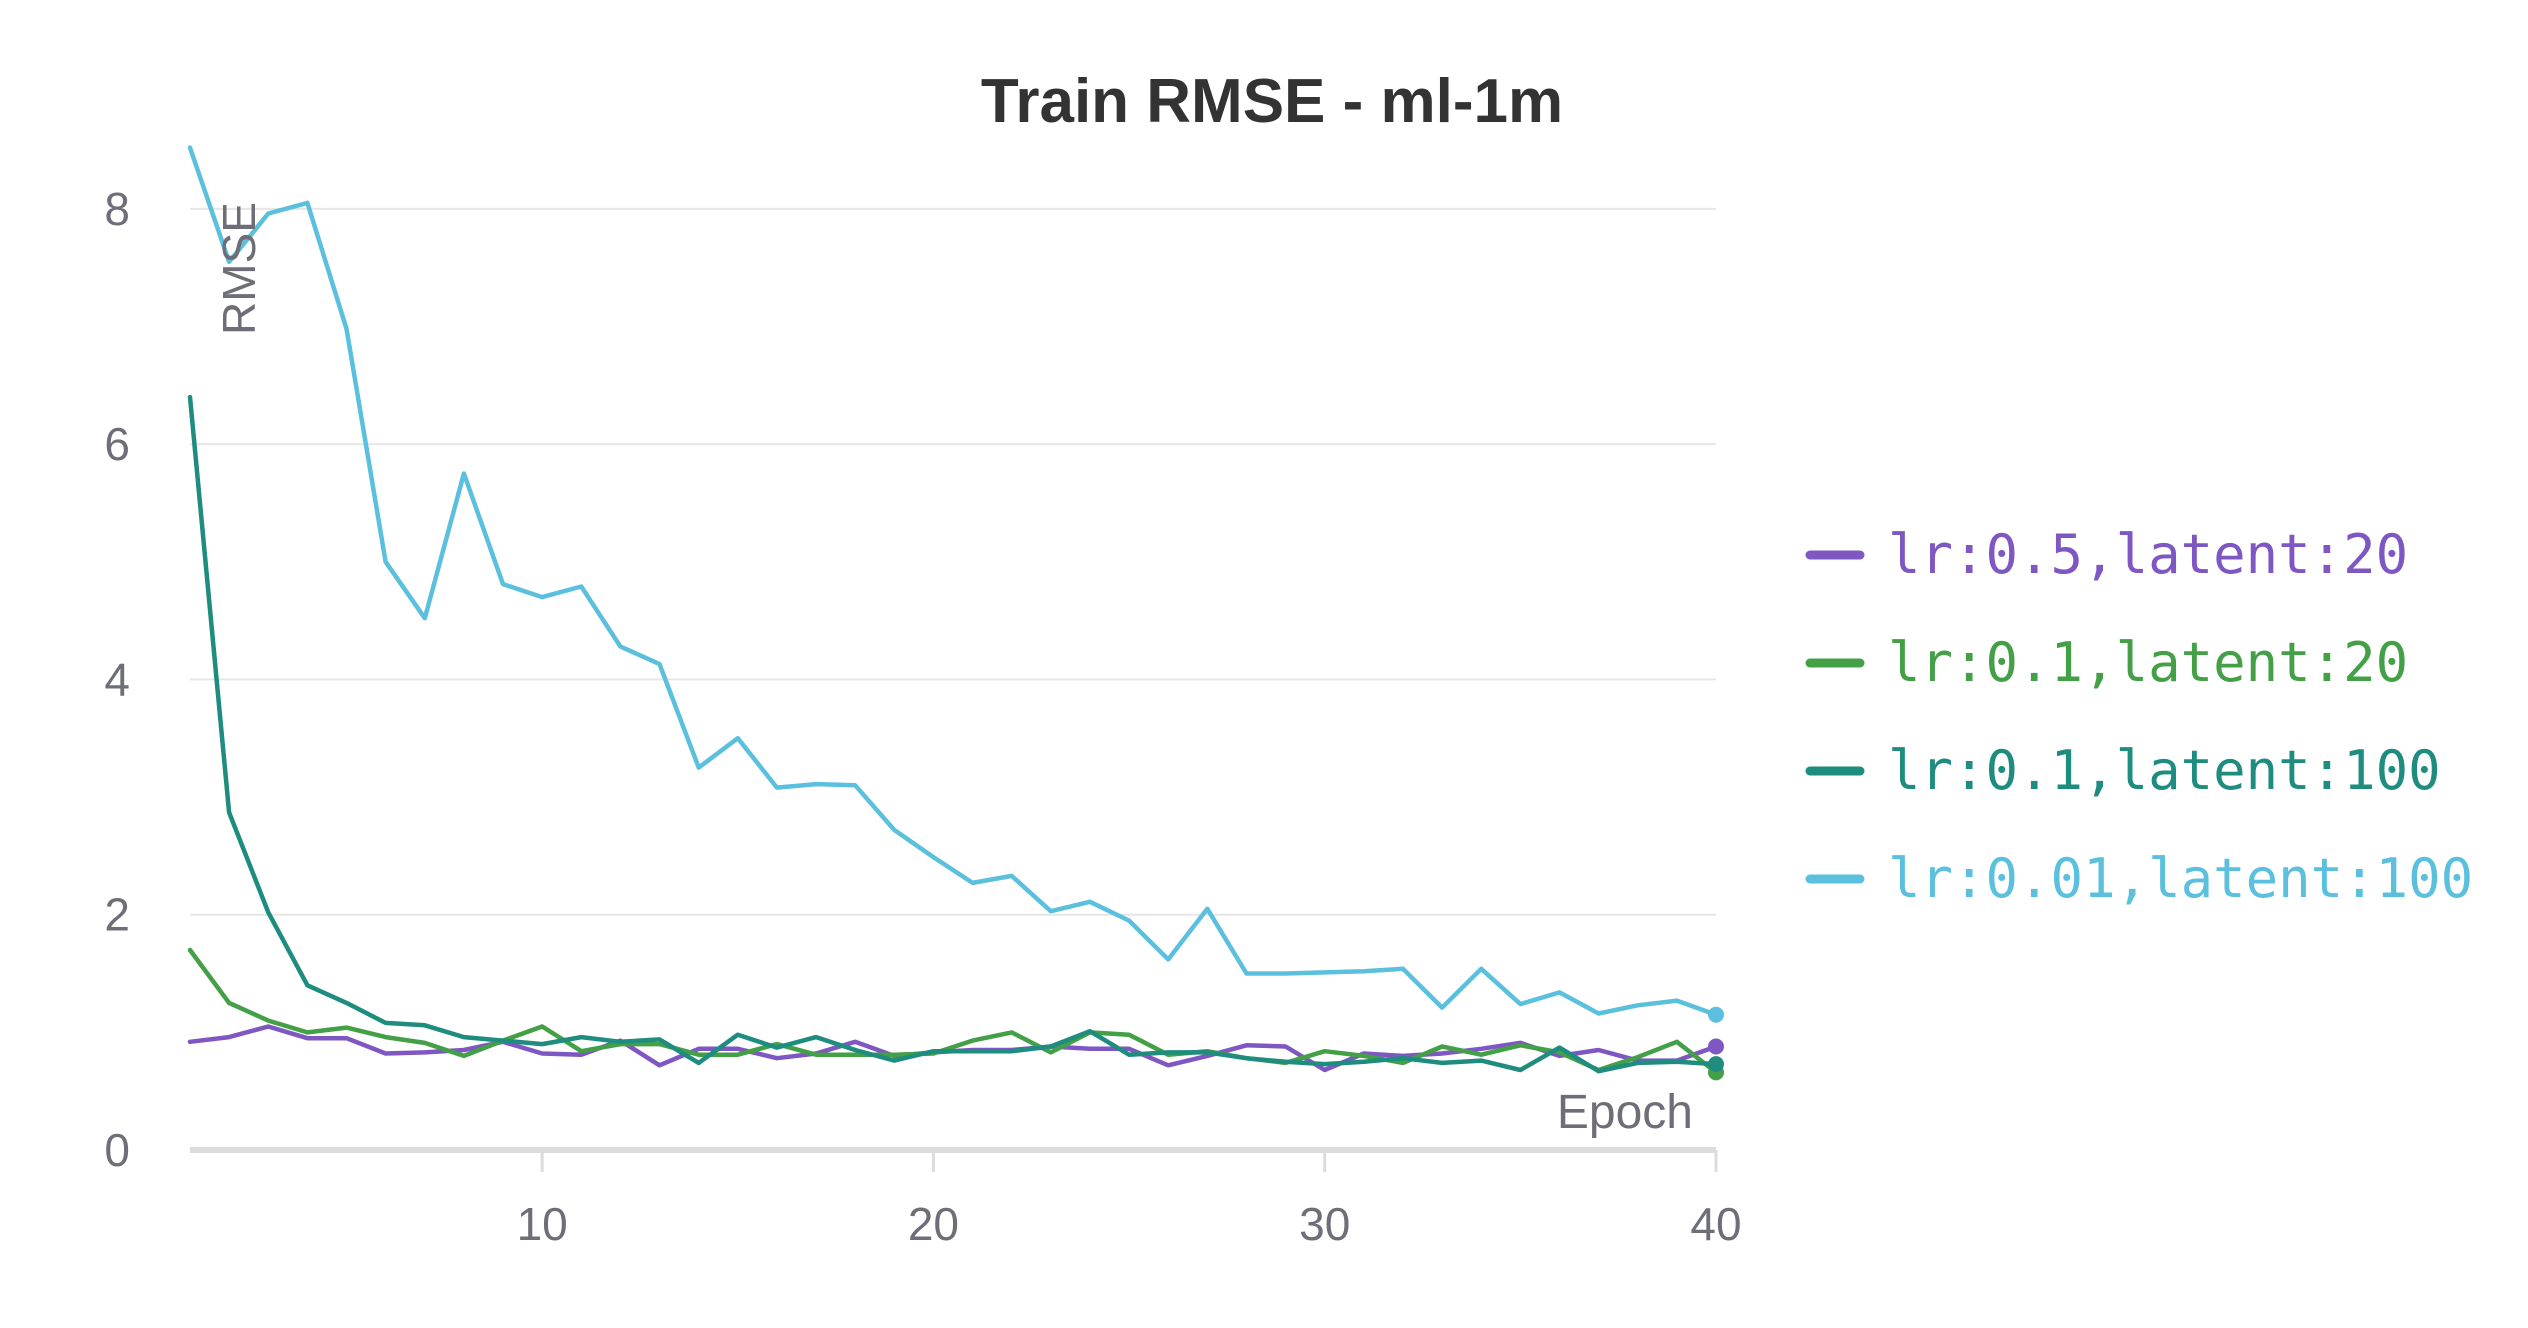  I want to click on x-axis-ticks: 10 20 30 40, so click(1129, 1200).